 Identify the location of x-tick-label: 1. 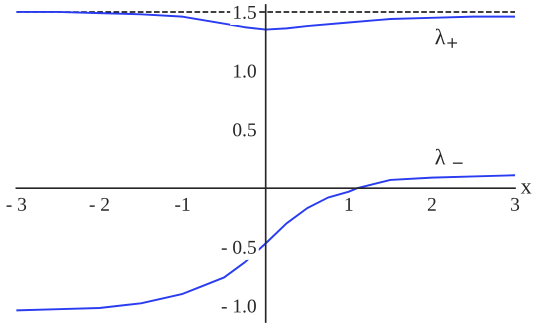
(349, 204).